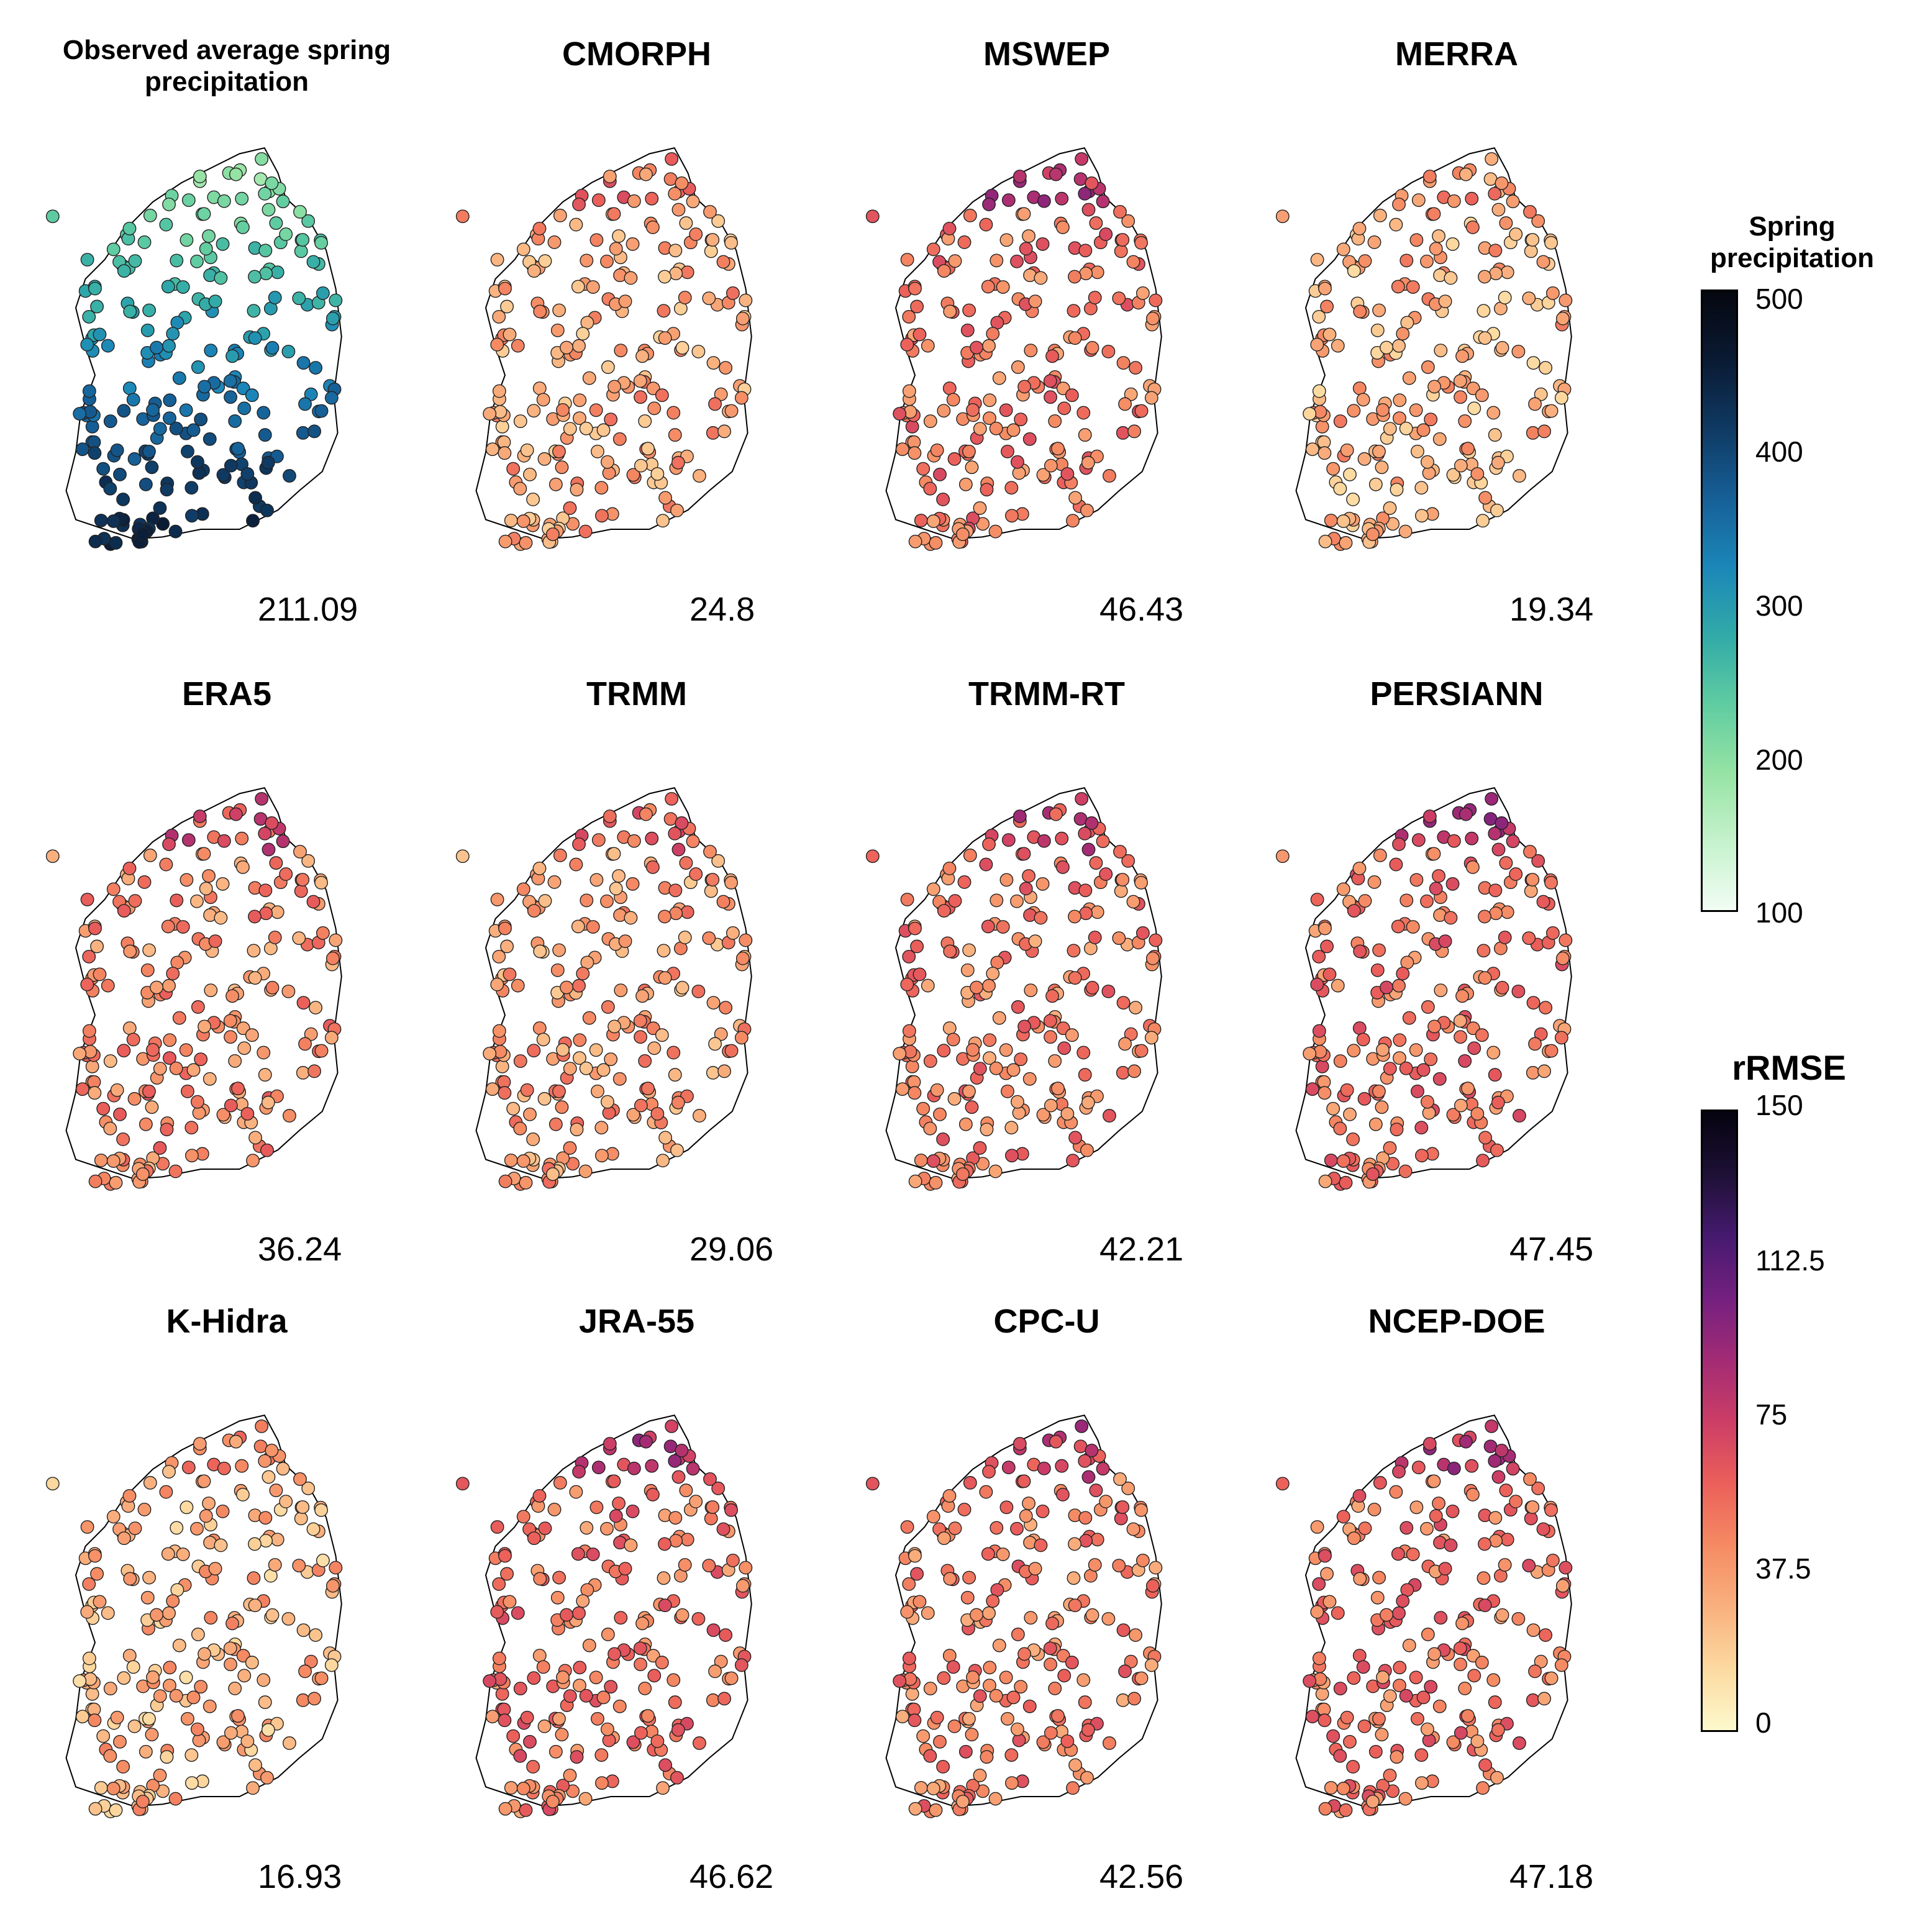 Image resolution: width=1907 pixels, height=1932 pixels. What do you see at coordinates (1551, 1876) in the screenshot?
I see `panel-value: 47.18` at bounding box center [1551, 1876].